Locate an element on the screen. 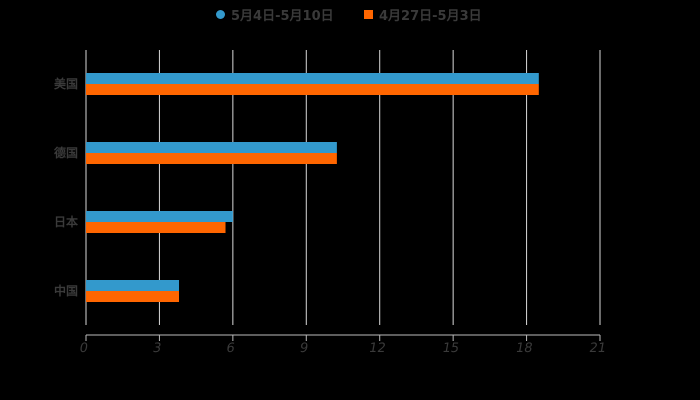  x-tick-label: 18 is located at coordinates (524, 348).